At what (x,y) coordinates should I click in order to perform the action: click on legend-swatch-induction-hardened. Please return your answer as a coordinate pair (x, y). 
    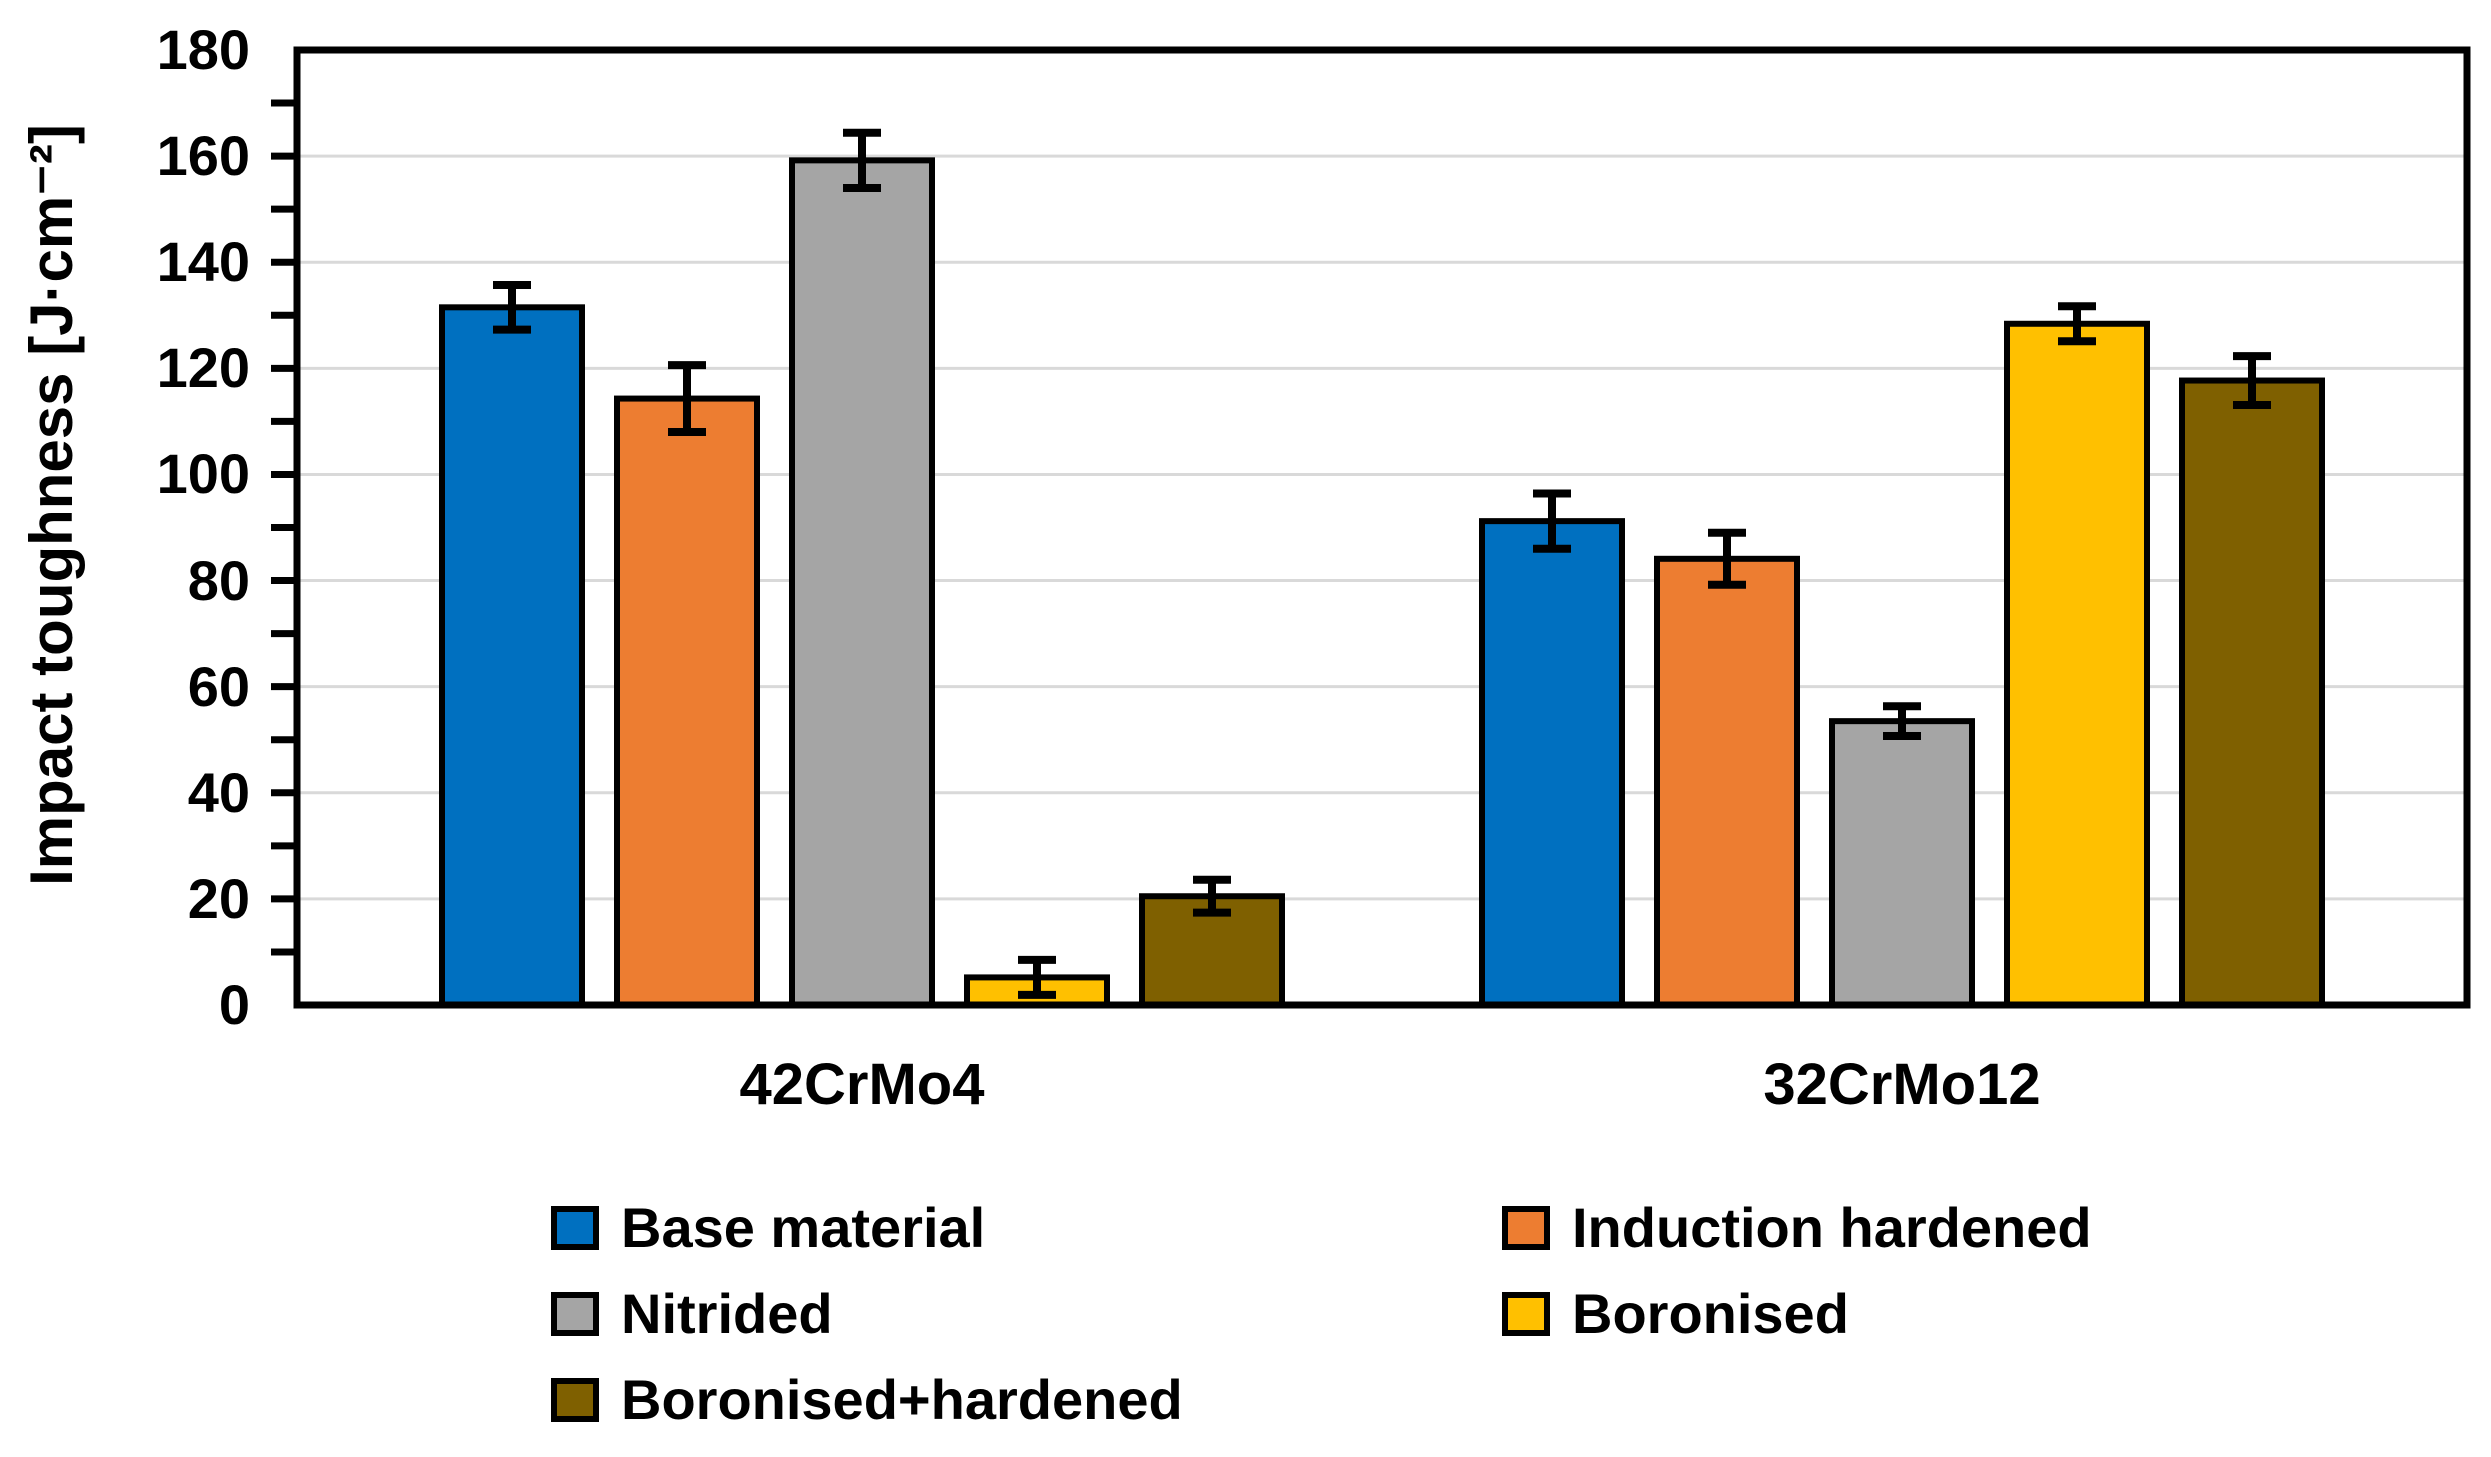
    Looking at the image, I should click on (1526, 1228).